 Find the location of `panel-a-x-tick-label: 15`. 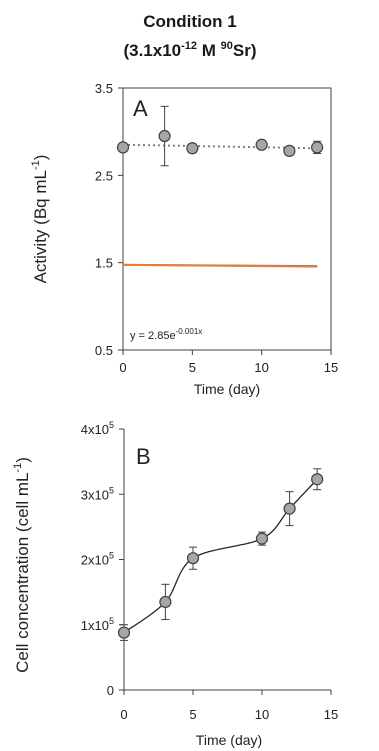

panel-a-x-tick-label: 15 is located at coordinates (331, 367).